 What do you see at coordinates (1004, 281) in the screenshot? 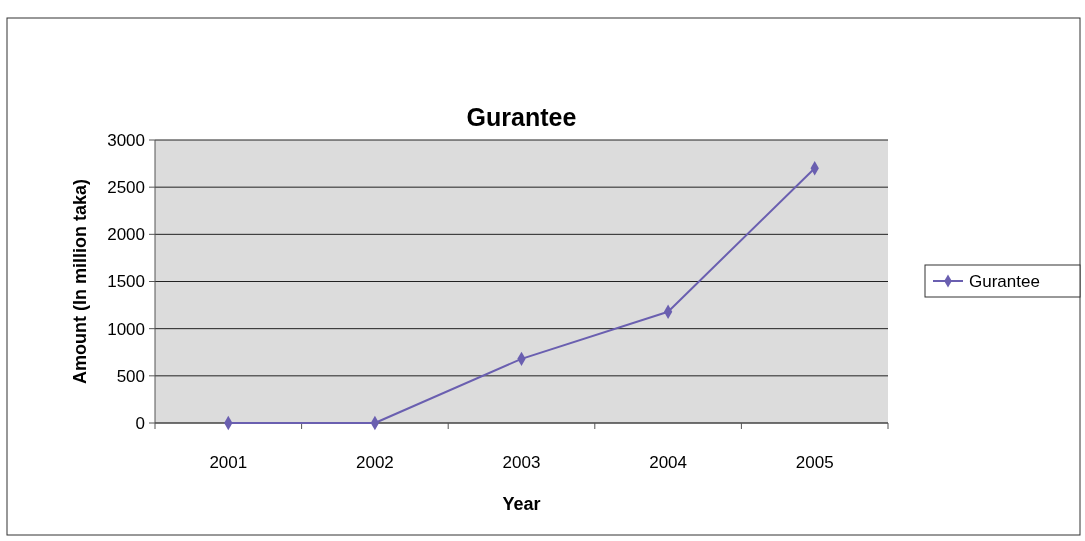
I see `legend-label: Gurantee` at bounding box center [1004, 281].